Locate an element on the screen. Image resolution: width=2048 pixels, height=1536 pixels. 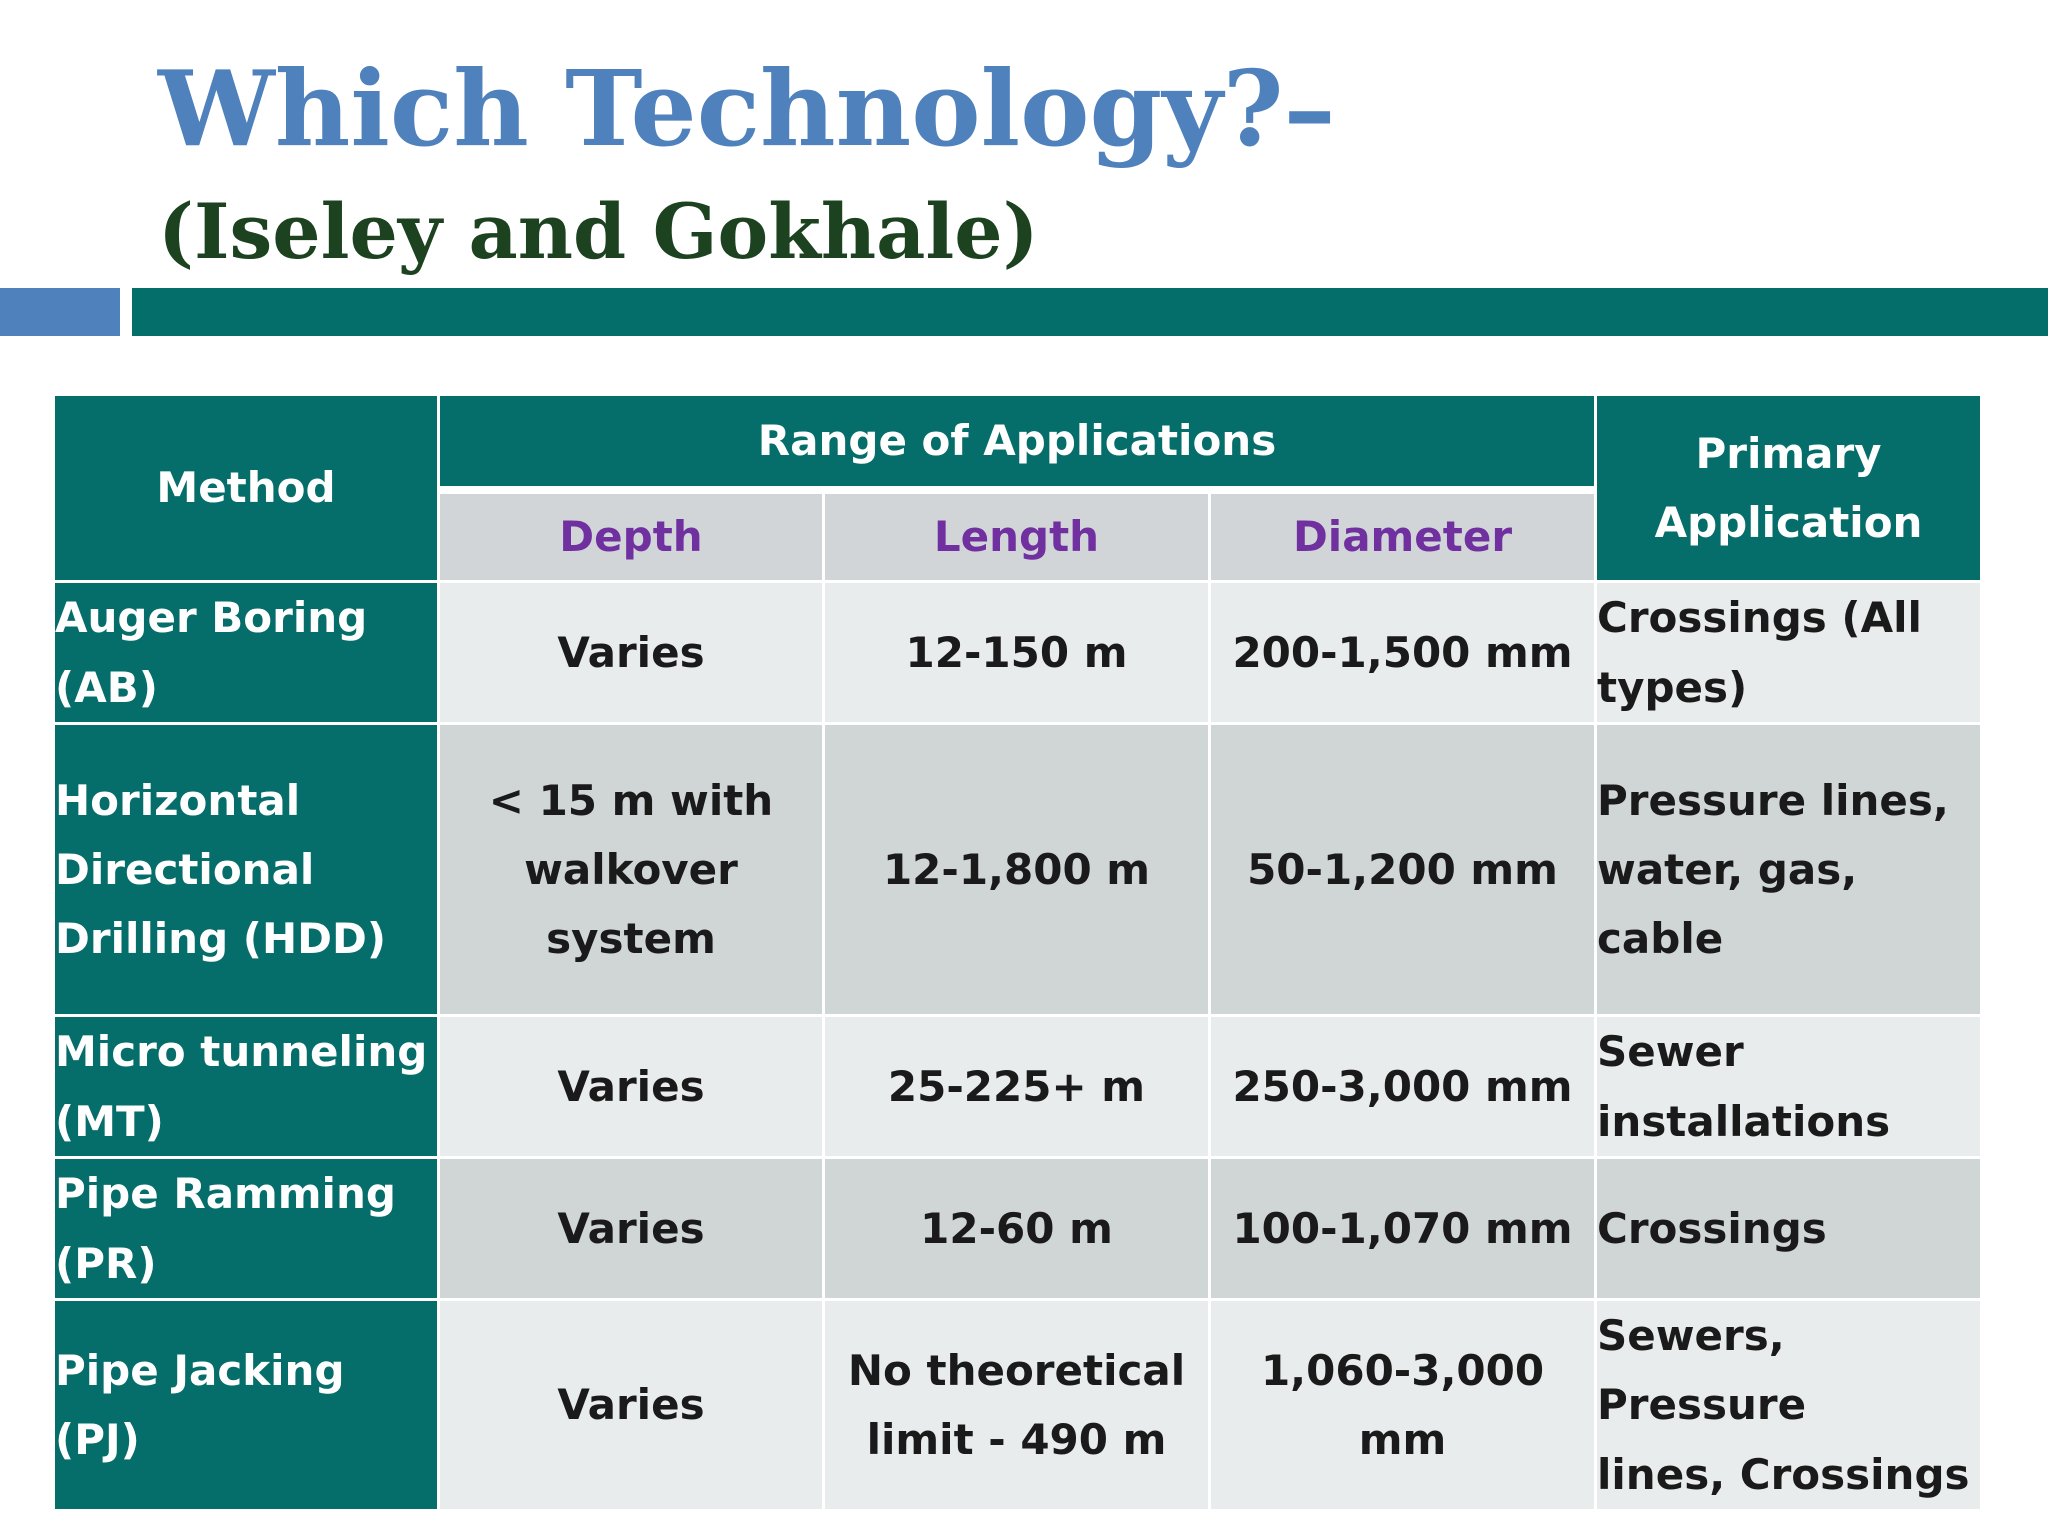
cell-text-line: 12-1,800 m is located at coordinates (1016, 869).